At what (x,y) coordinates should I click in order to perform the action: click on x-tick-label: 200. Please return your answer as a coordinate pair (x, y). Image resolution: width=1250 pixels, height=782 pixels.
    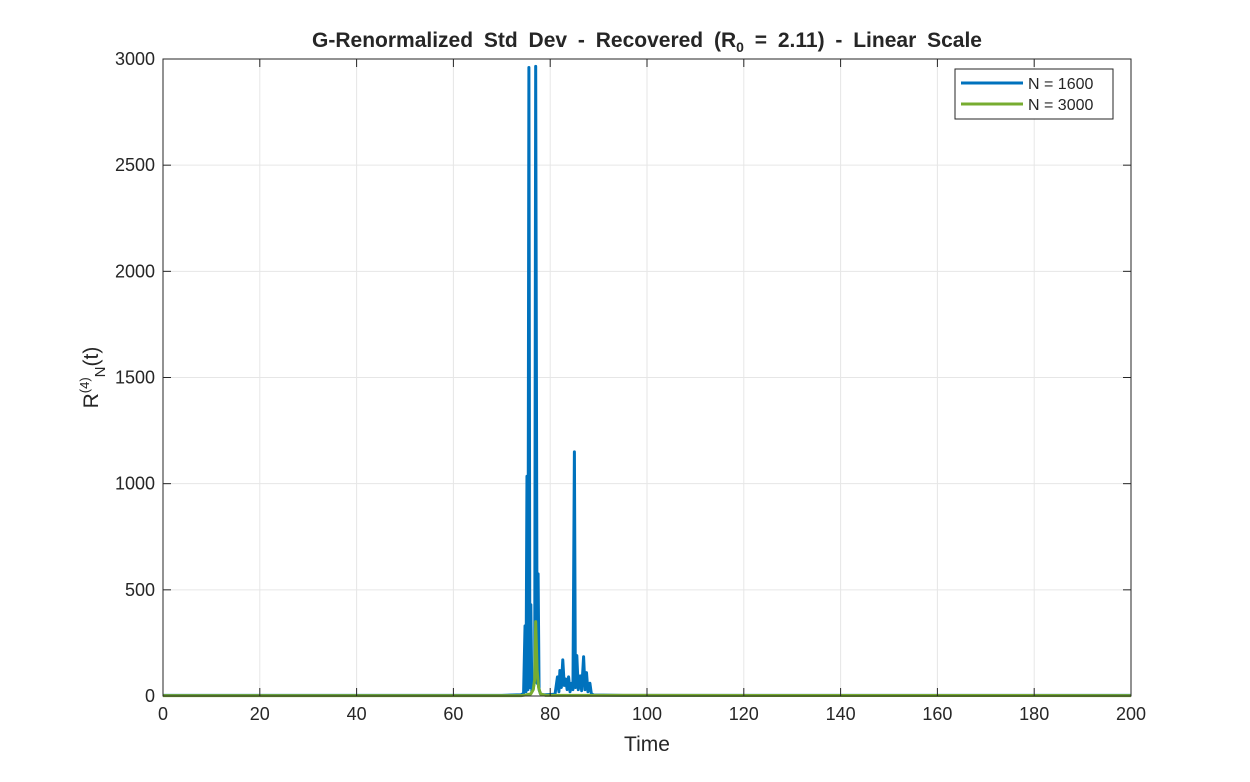
    Looking at the image, I should click on (1131, 714).